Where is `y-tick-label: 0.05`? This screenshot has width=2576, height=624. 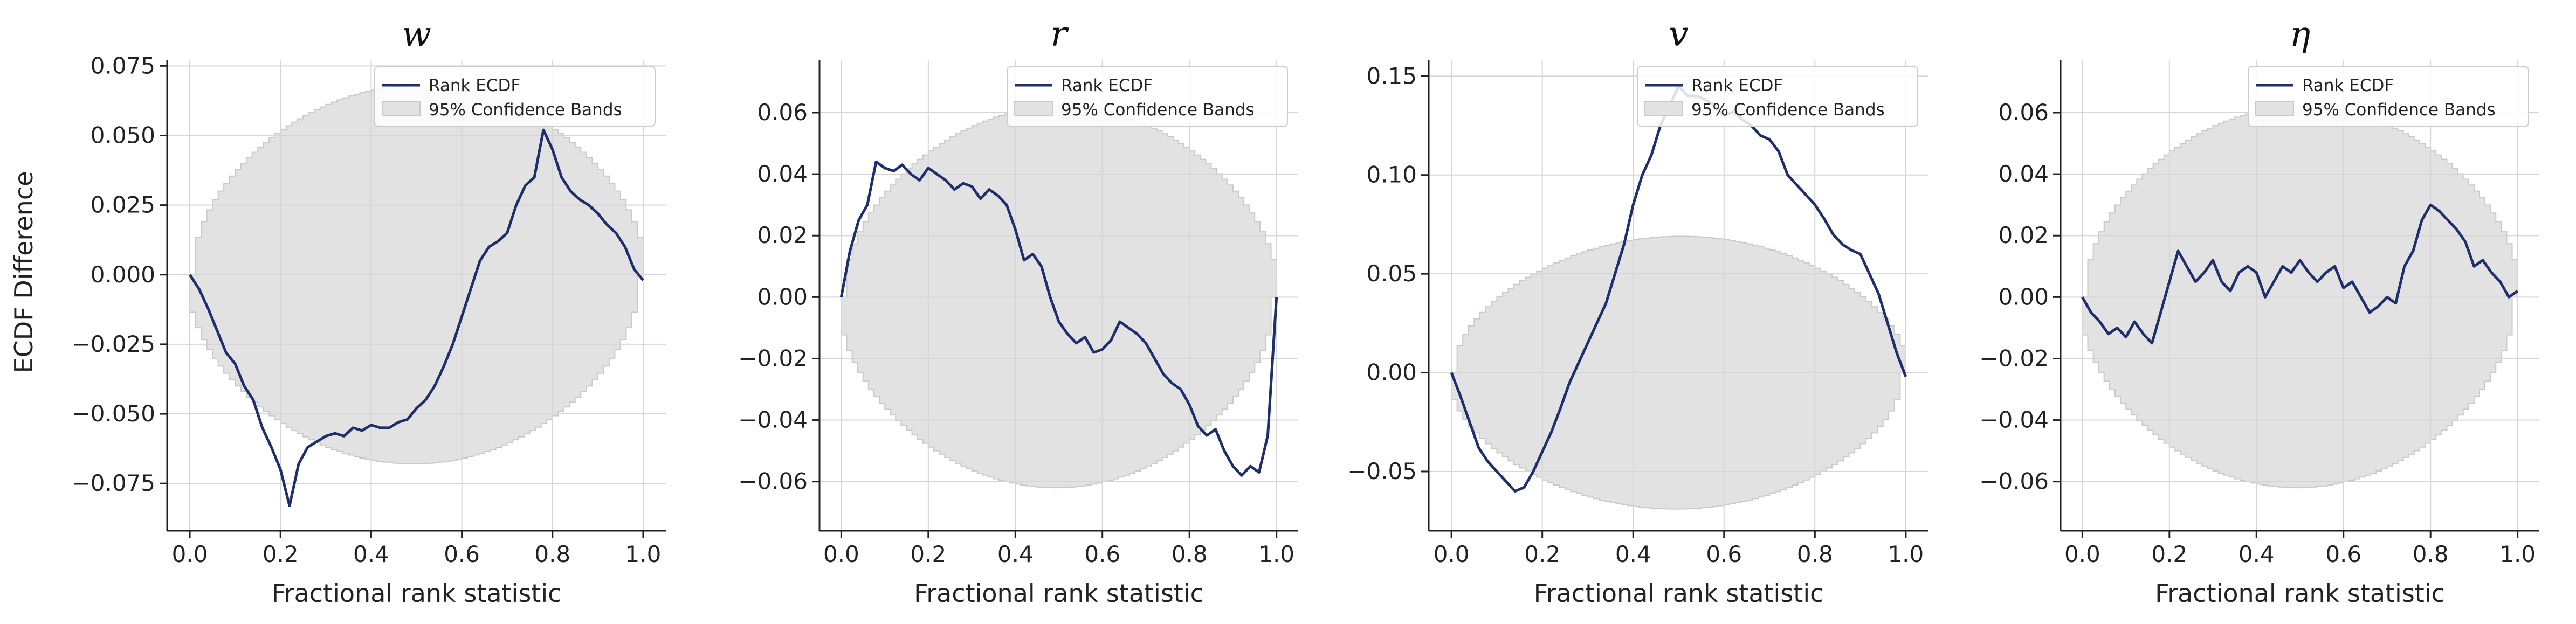 y-tick-label: 0.05 is located at coordinates (1391, 273).